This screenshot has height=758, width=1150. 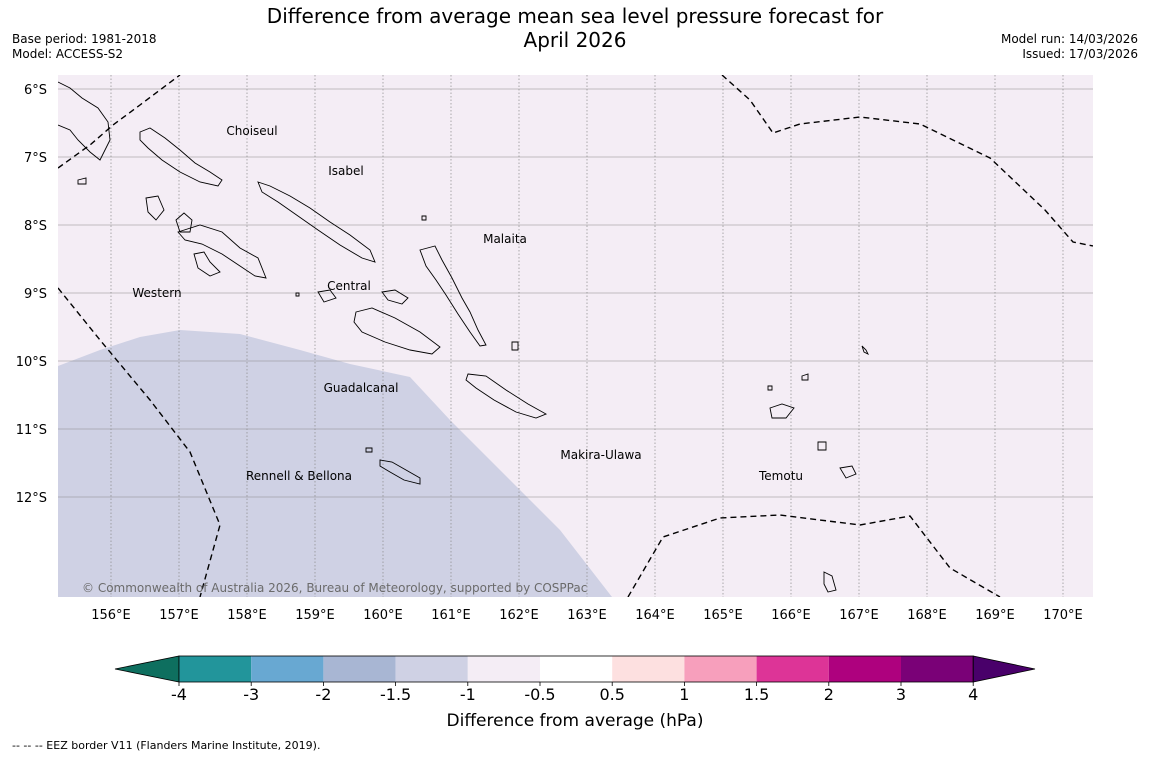 I want to click on base-period: Base period: 1981-2018, so click(x=84, y=39).